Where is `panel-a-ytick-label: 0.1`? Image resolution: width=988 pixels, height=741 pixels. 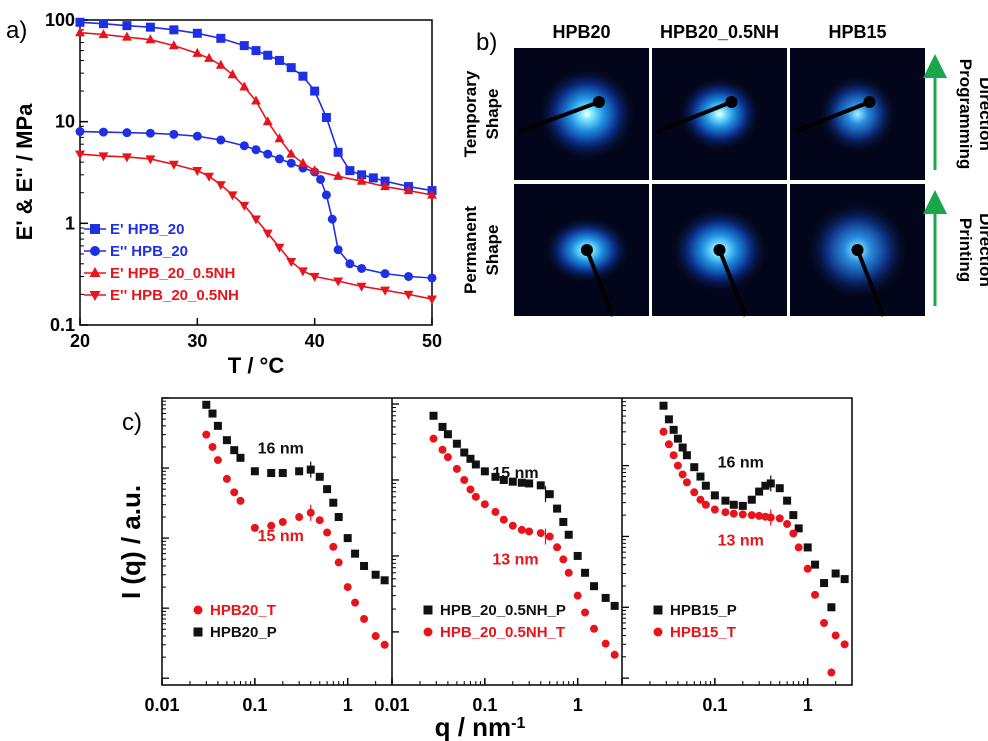
panel-a-ytick-label: 0.1 is located at coordinates (62, 325).